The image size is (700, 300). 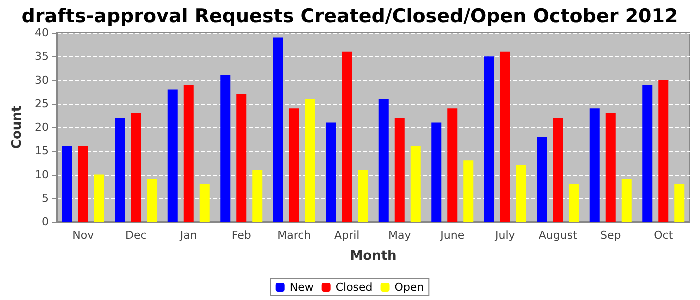 I want to click on x-tick-label: Feb, so click(x=242, y=235).